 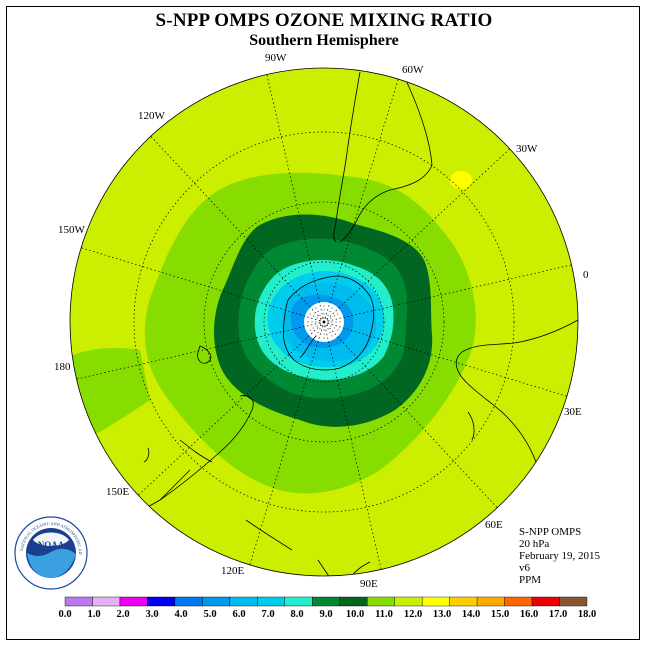 I want to click on colorbar-tick-label: 2.0, so click(x=122, y=614).